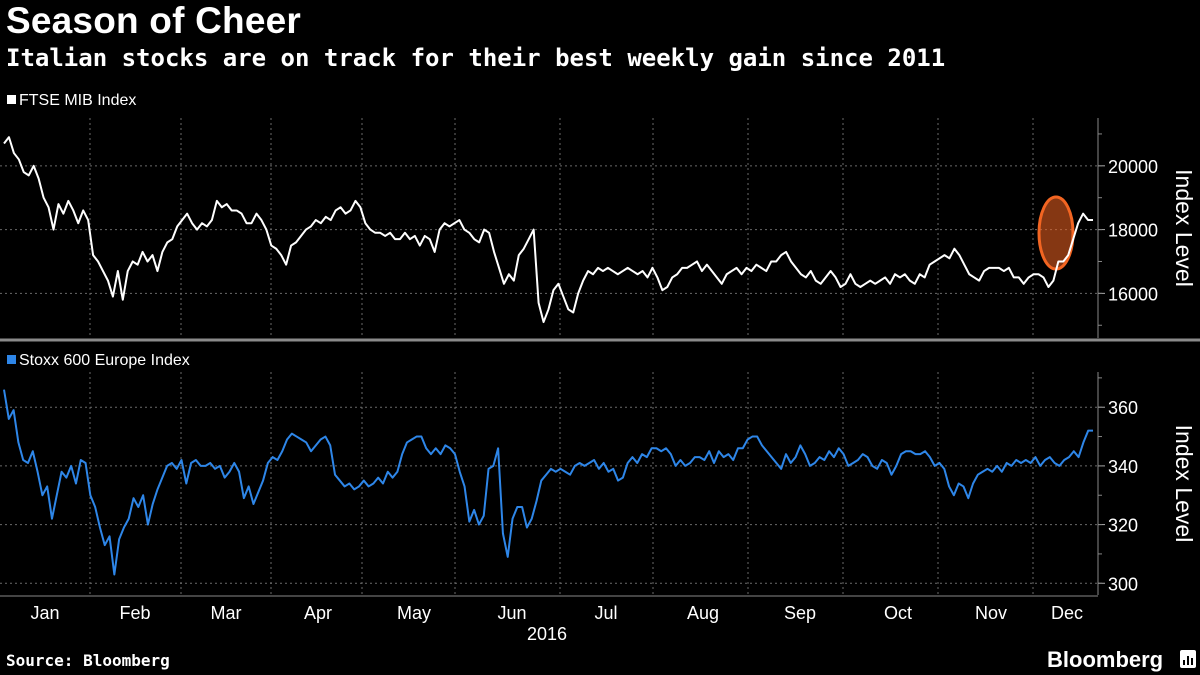 This screenshot has width=1200, height=675. I want to click on x-tick-label: Mar, so click(226, 613).